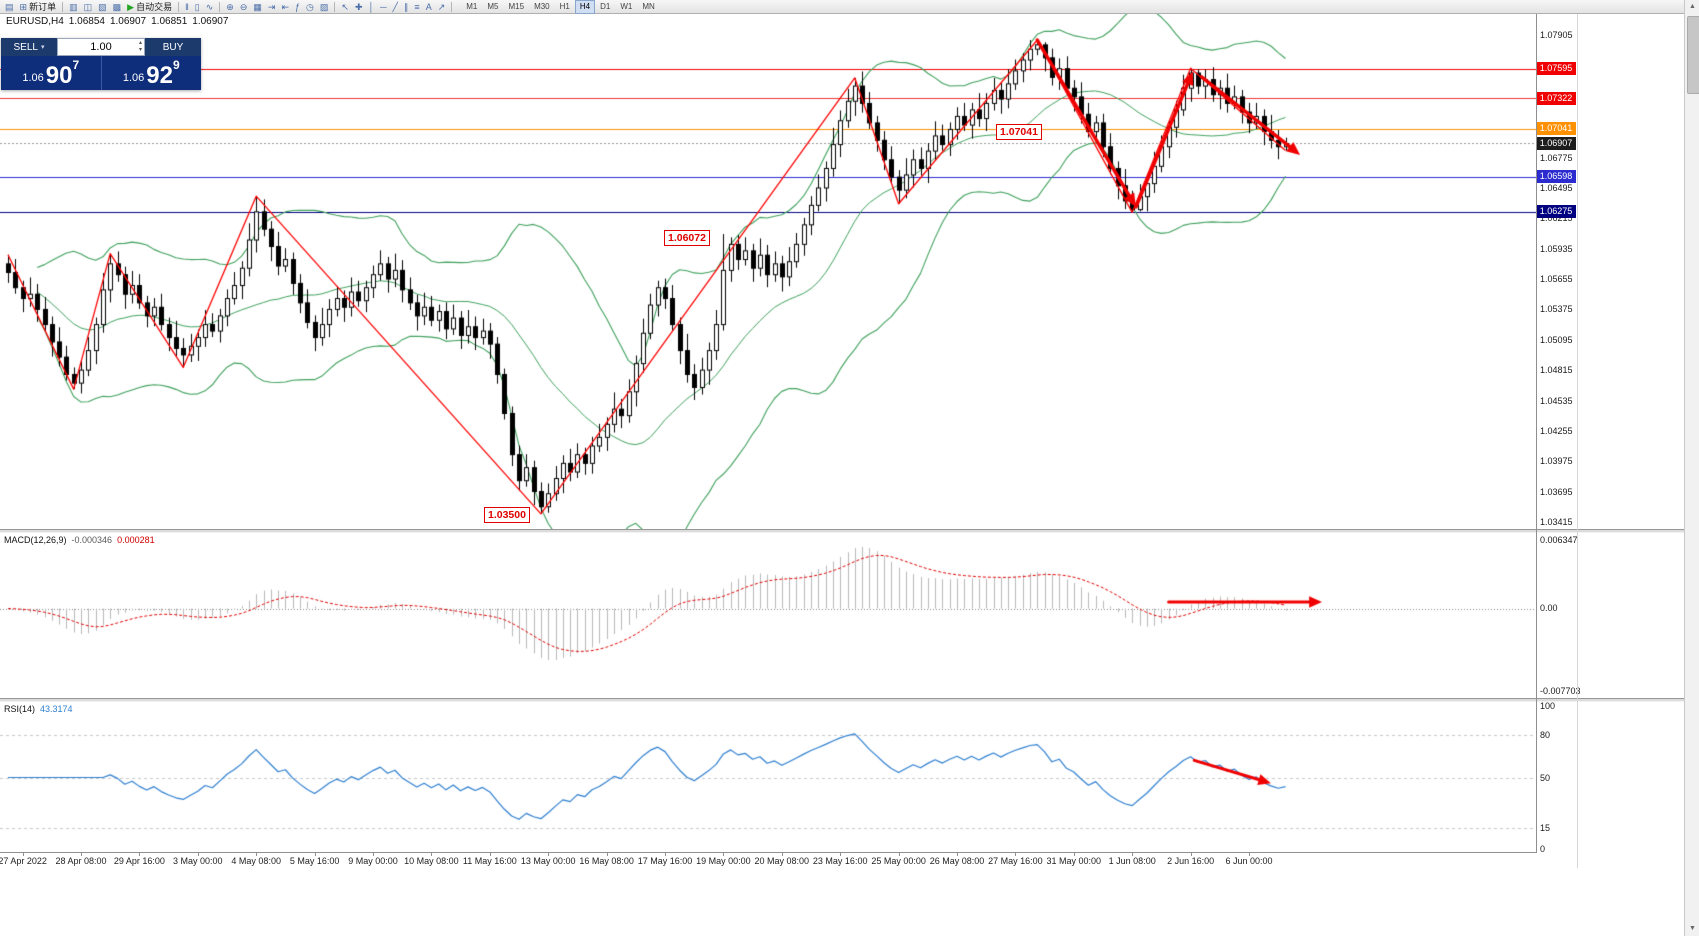  Describe the element at coordinates (605, 6) in the screenshot. I see `timeframe-d1: D1` at that location.